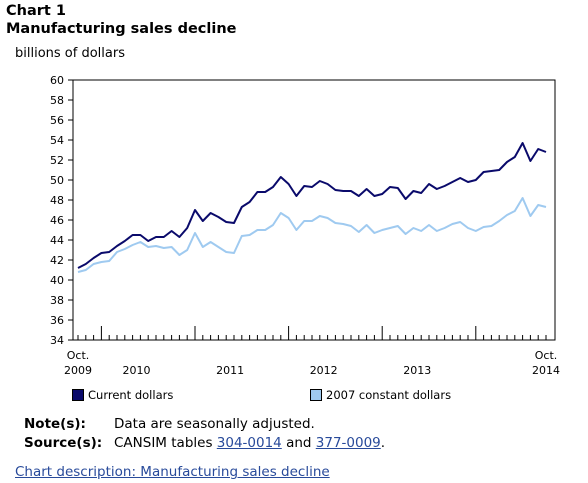  Describe the element at coordinates (324, 370) in the screenshot. I see `x-tick-label: 2012` at that location.